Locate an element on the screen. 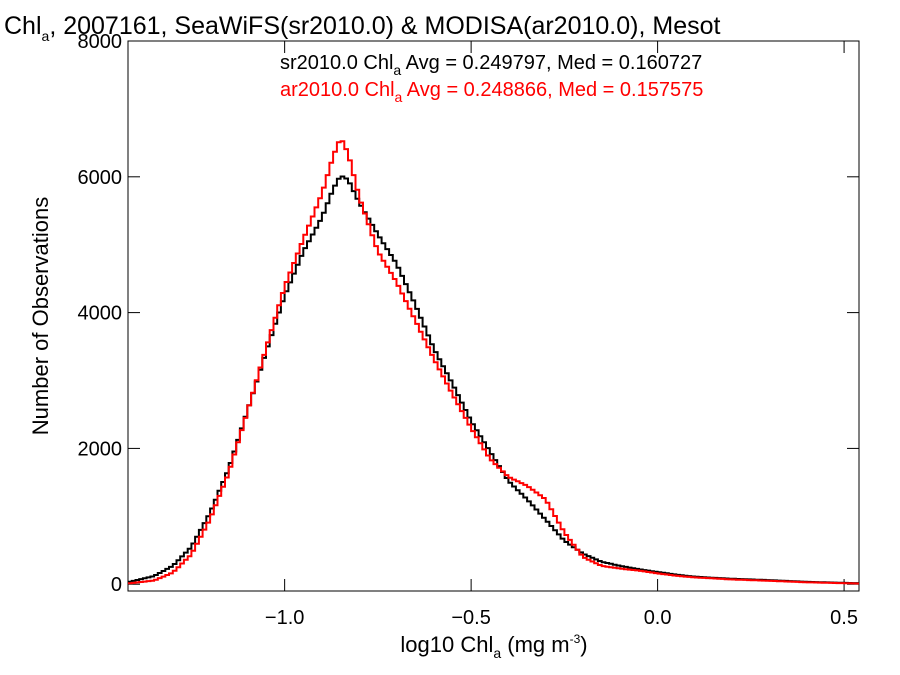  y-axis-label: Number of Observations is located at coordinates (40, 316).